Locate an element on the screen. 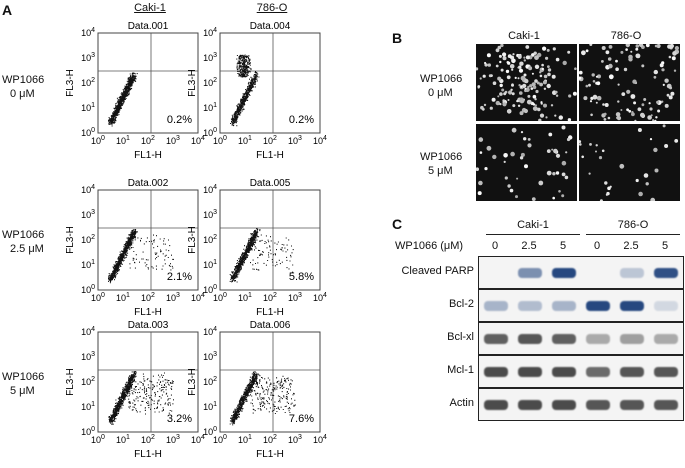  micro-row-0-line1: WP1066 is located at coordinates (441, 79).